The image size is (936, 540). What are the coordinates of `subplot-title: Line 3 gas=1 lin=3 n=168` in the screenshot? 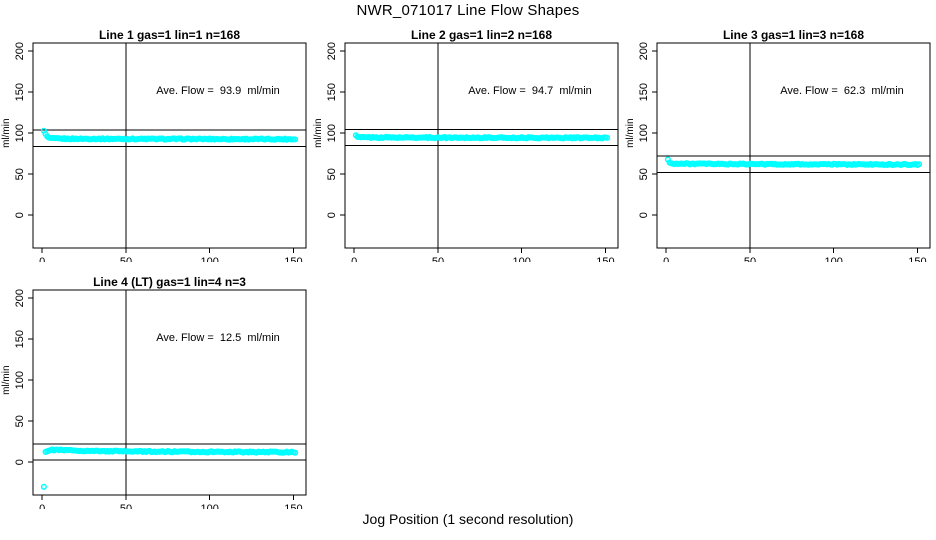 It's located at (793, 35).